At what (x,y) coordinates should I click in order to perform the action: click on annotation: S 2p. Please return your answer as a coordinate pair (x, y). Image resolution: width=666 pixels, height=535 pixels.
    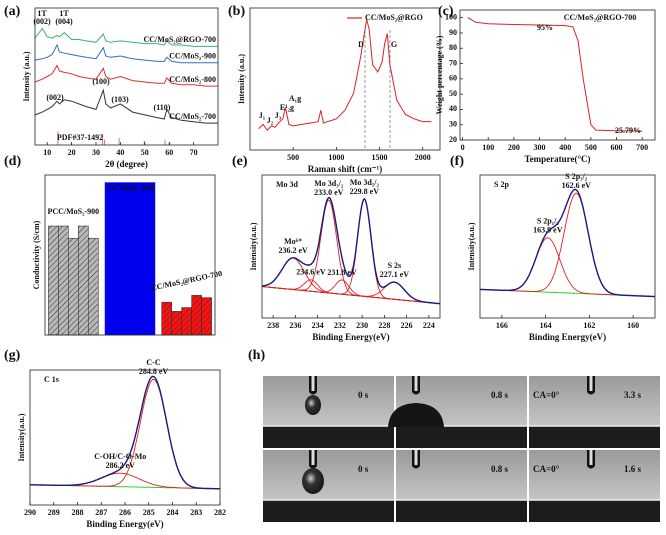
    Looking at the image, I should click on (501, 184).